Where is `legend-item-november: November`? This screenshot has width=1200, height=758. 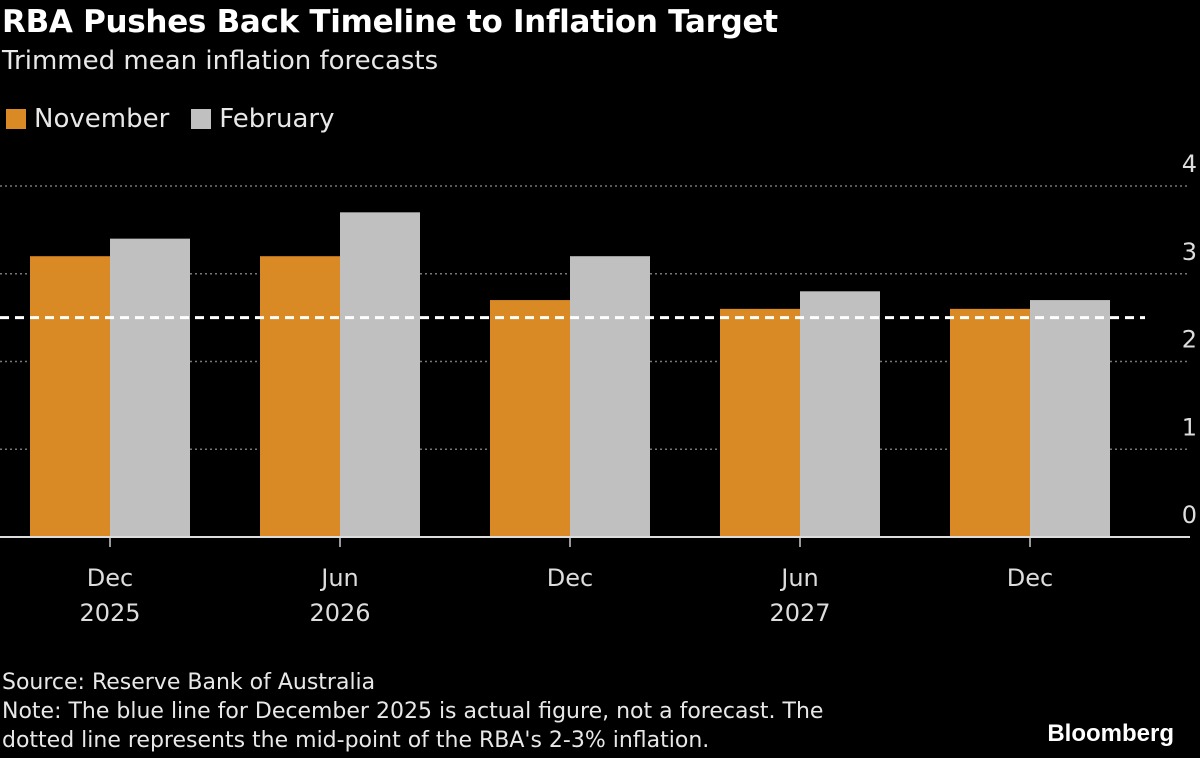 legend-item-november: November is located at coordinates (87, 119).